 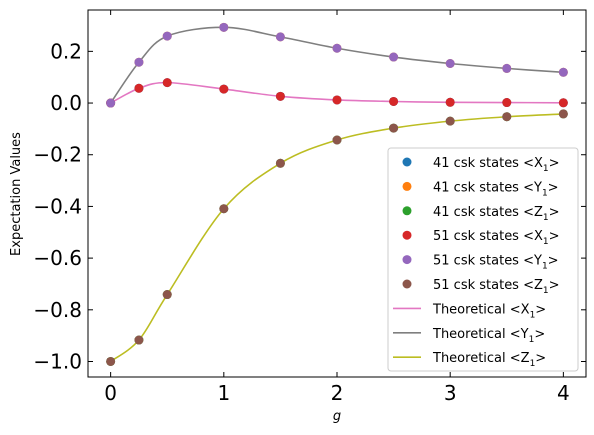 I want to click on y-tick-label-6: 0.2, so click(x=66, y=51).